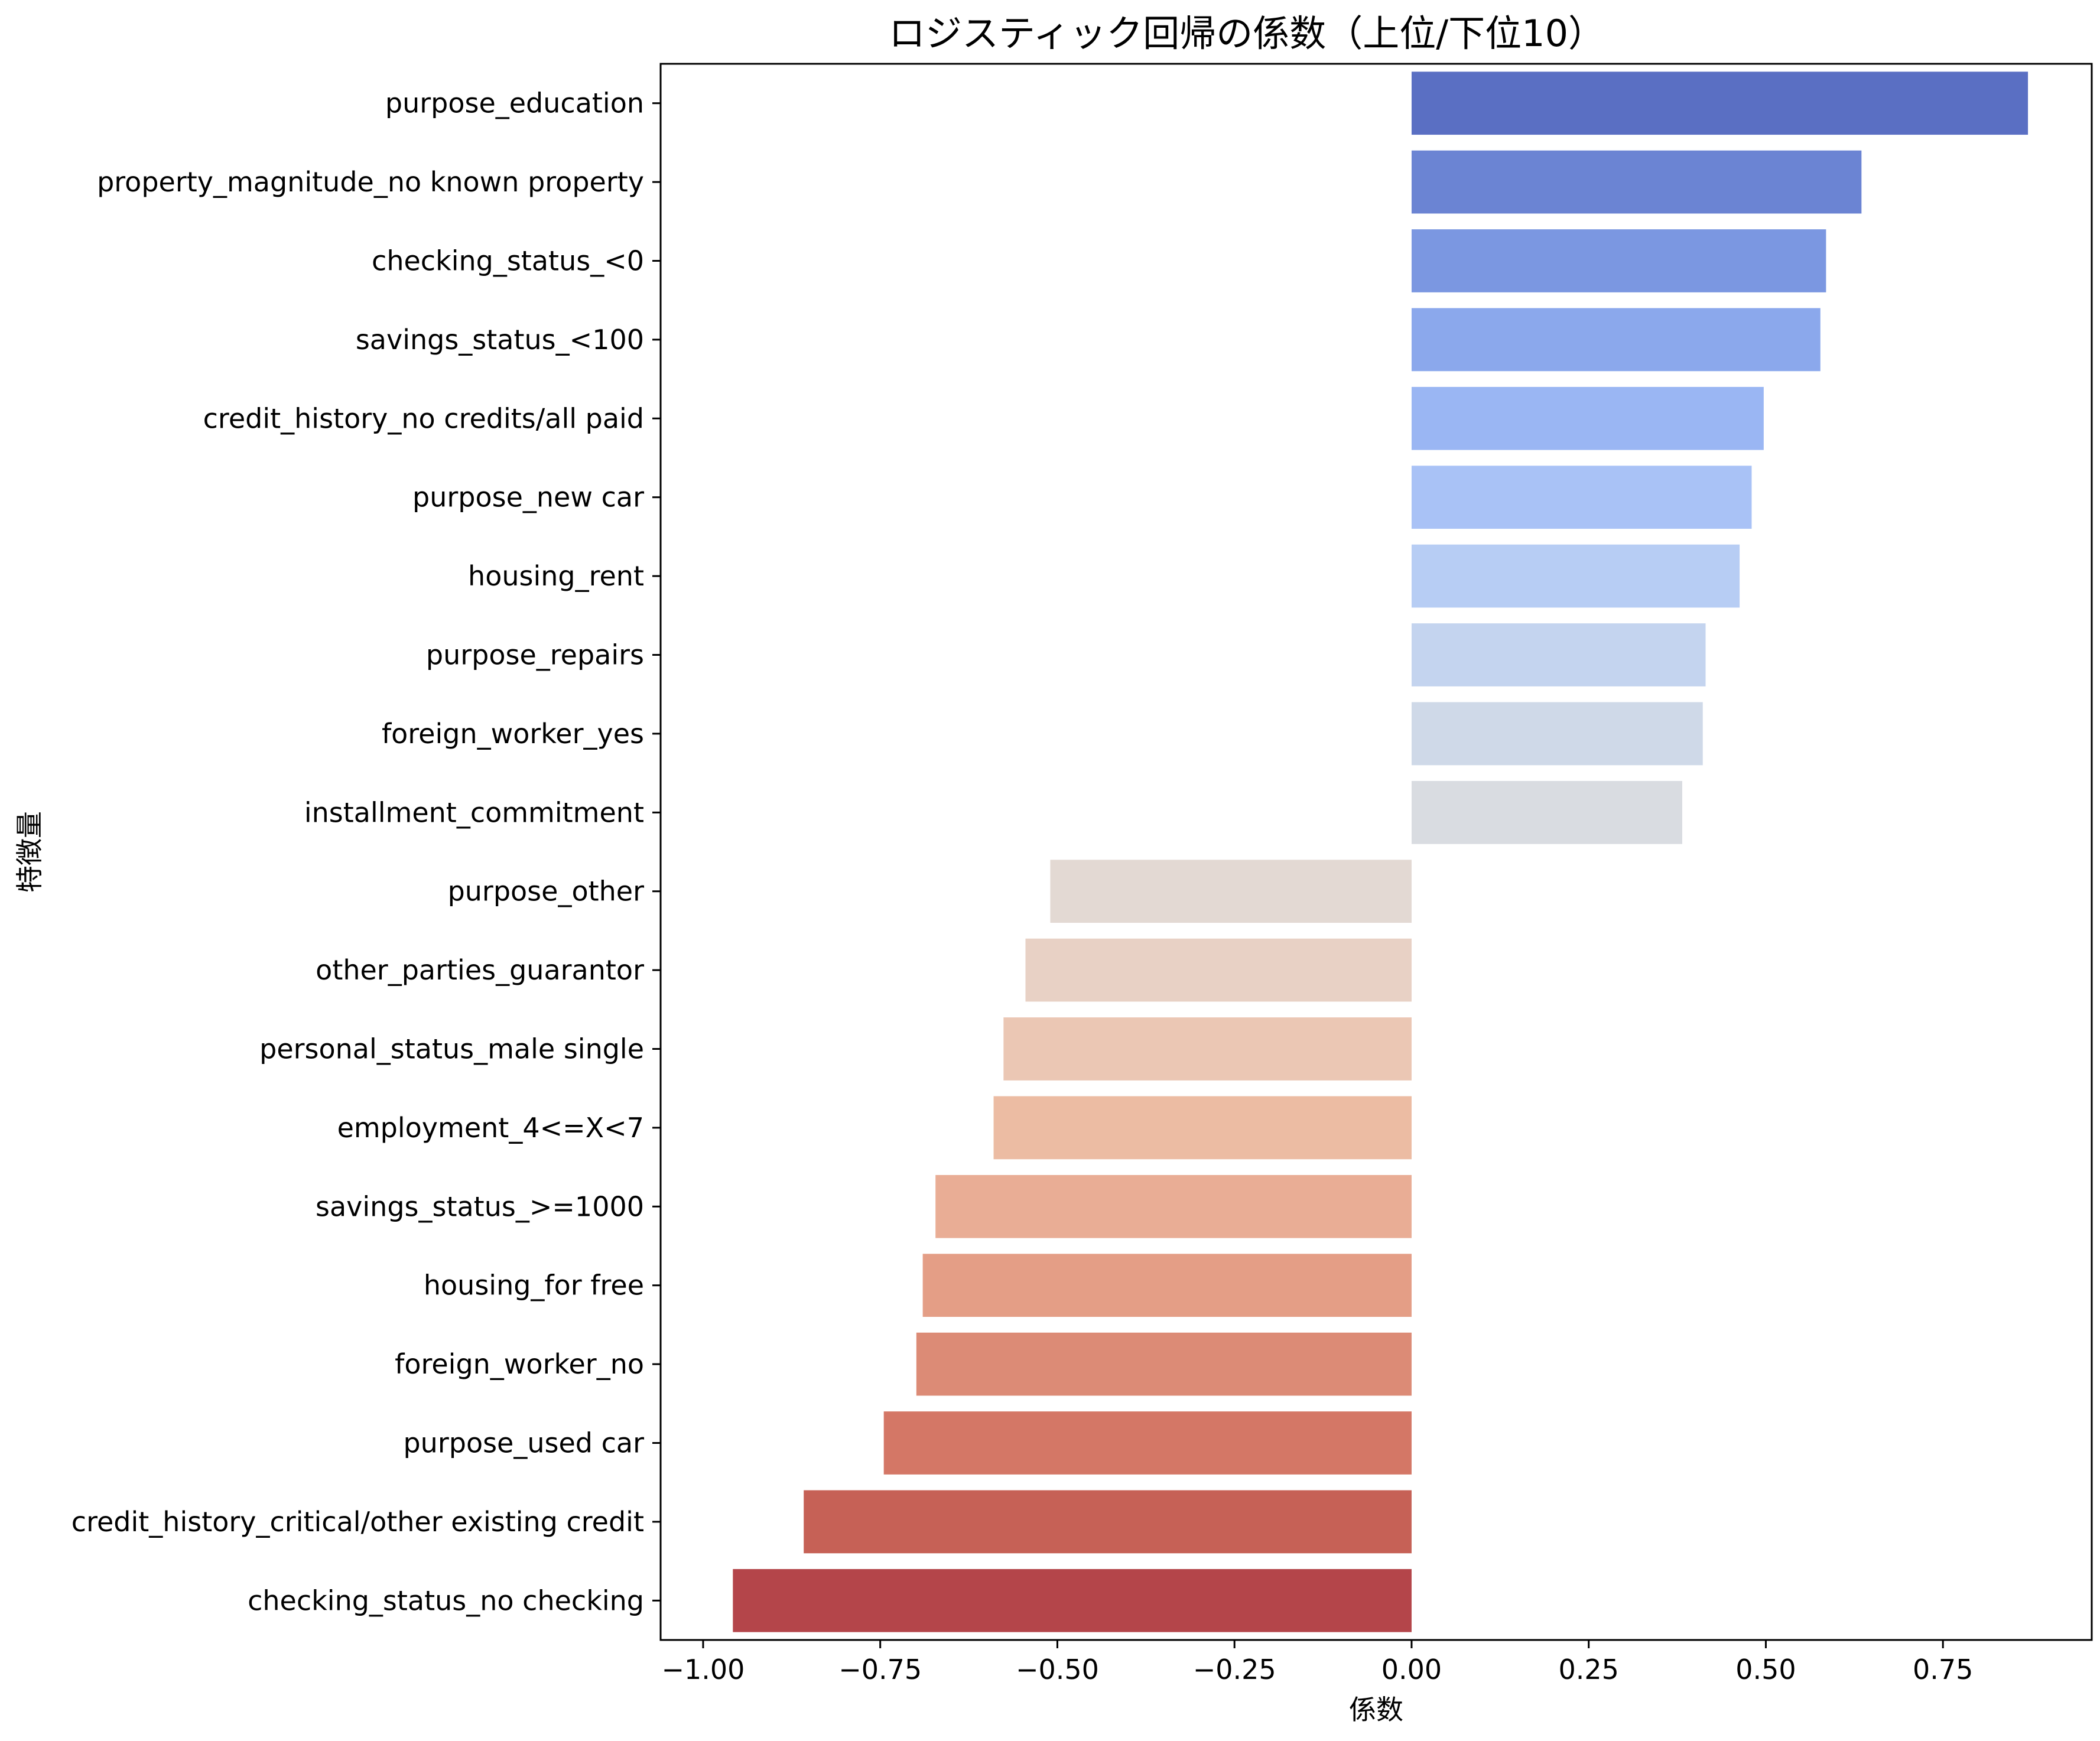 This screenshot has height=1741, width=2100. Describe the element at coordinates (1247, 33) in the screenshot. I see `chart-title: ロジスティック回帰の係数（上位/下位10）` at that location.